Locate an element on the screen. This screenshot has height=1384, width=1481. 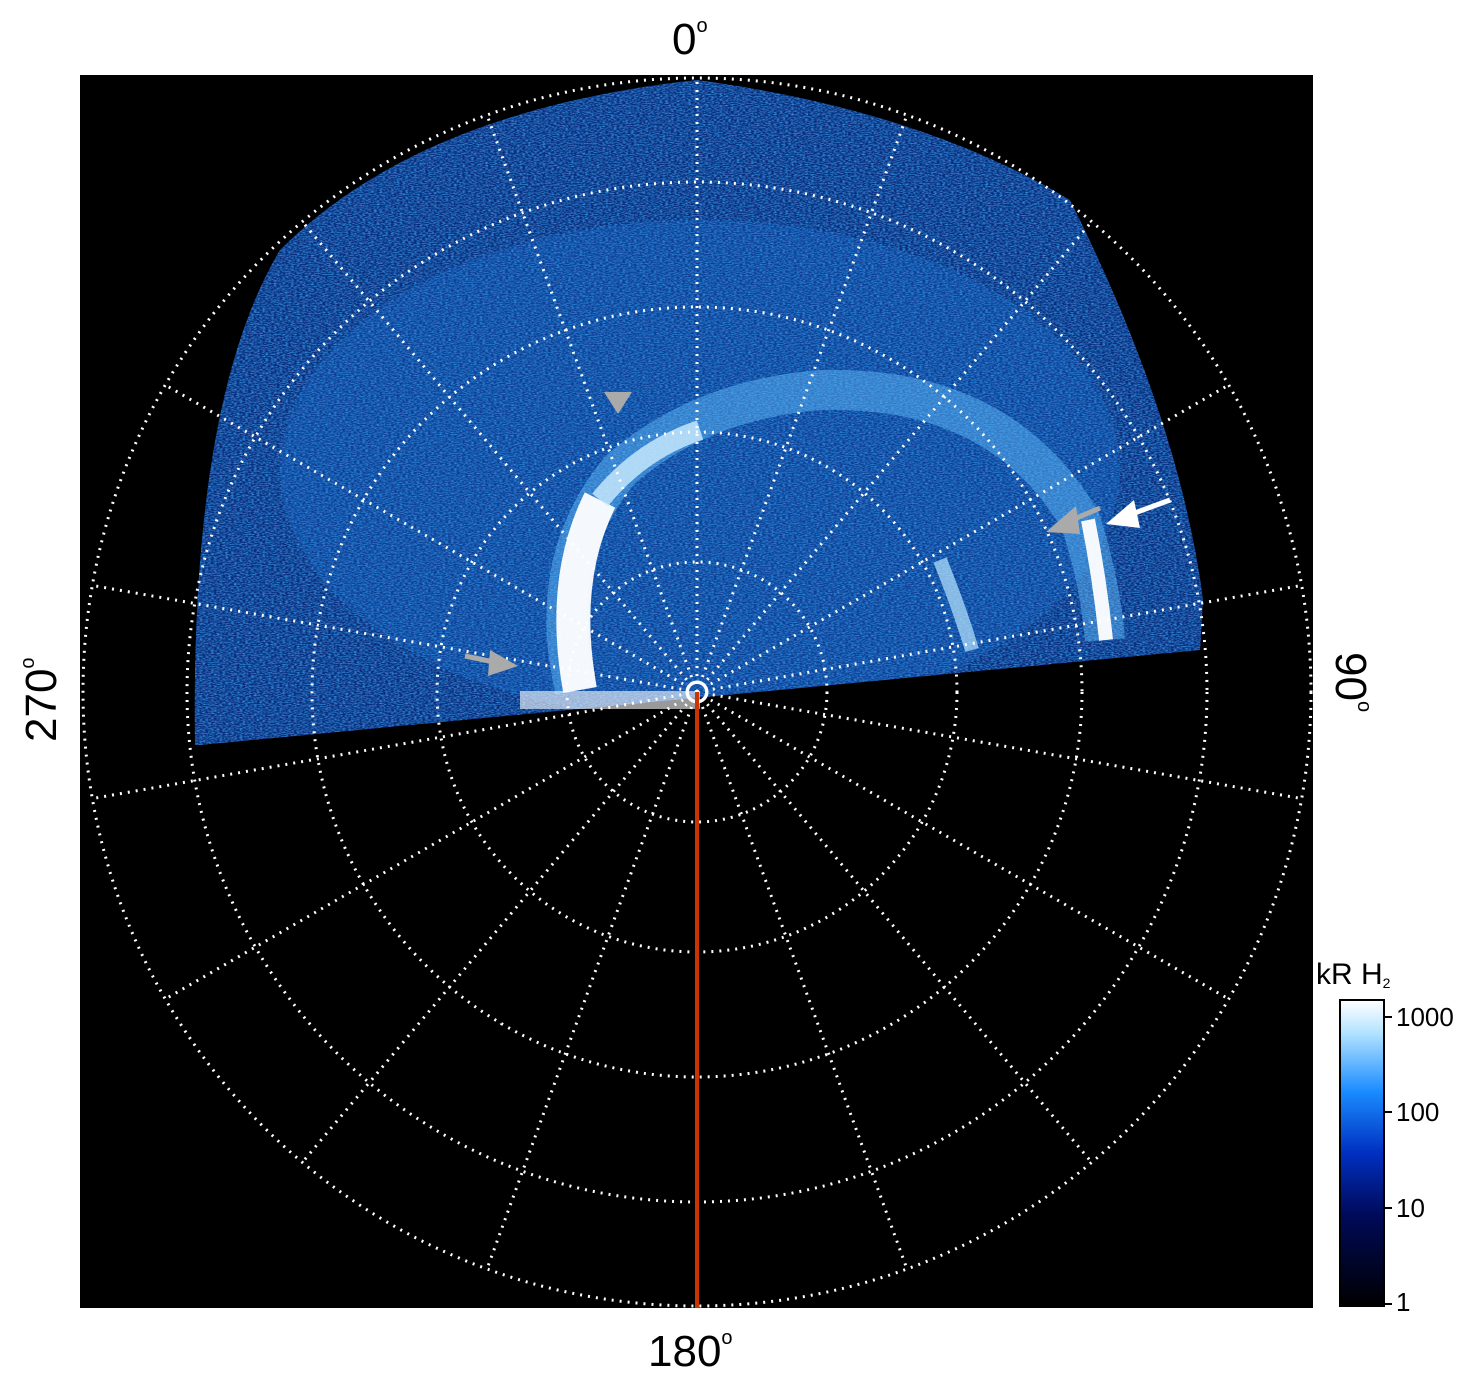
colorbar-tick-1000: 1000 is located at coordinates (1425, 1017).